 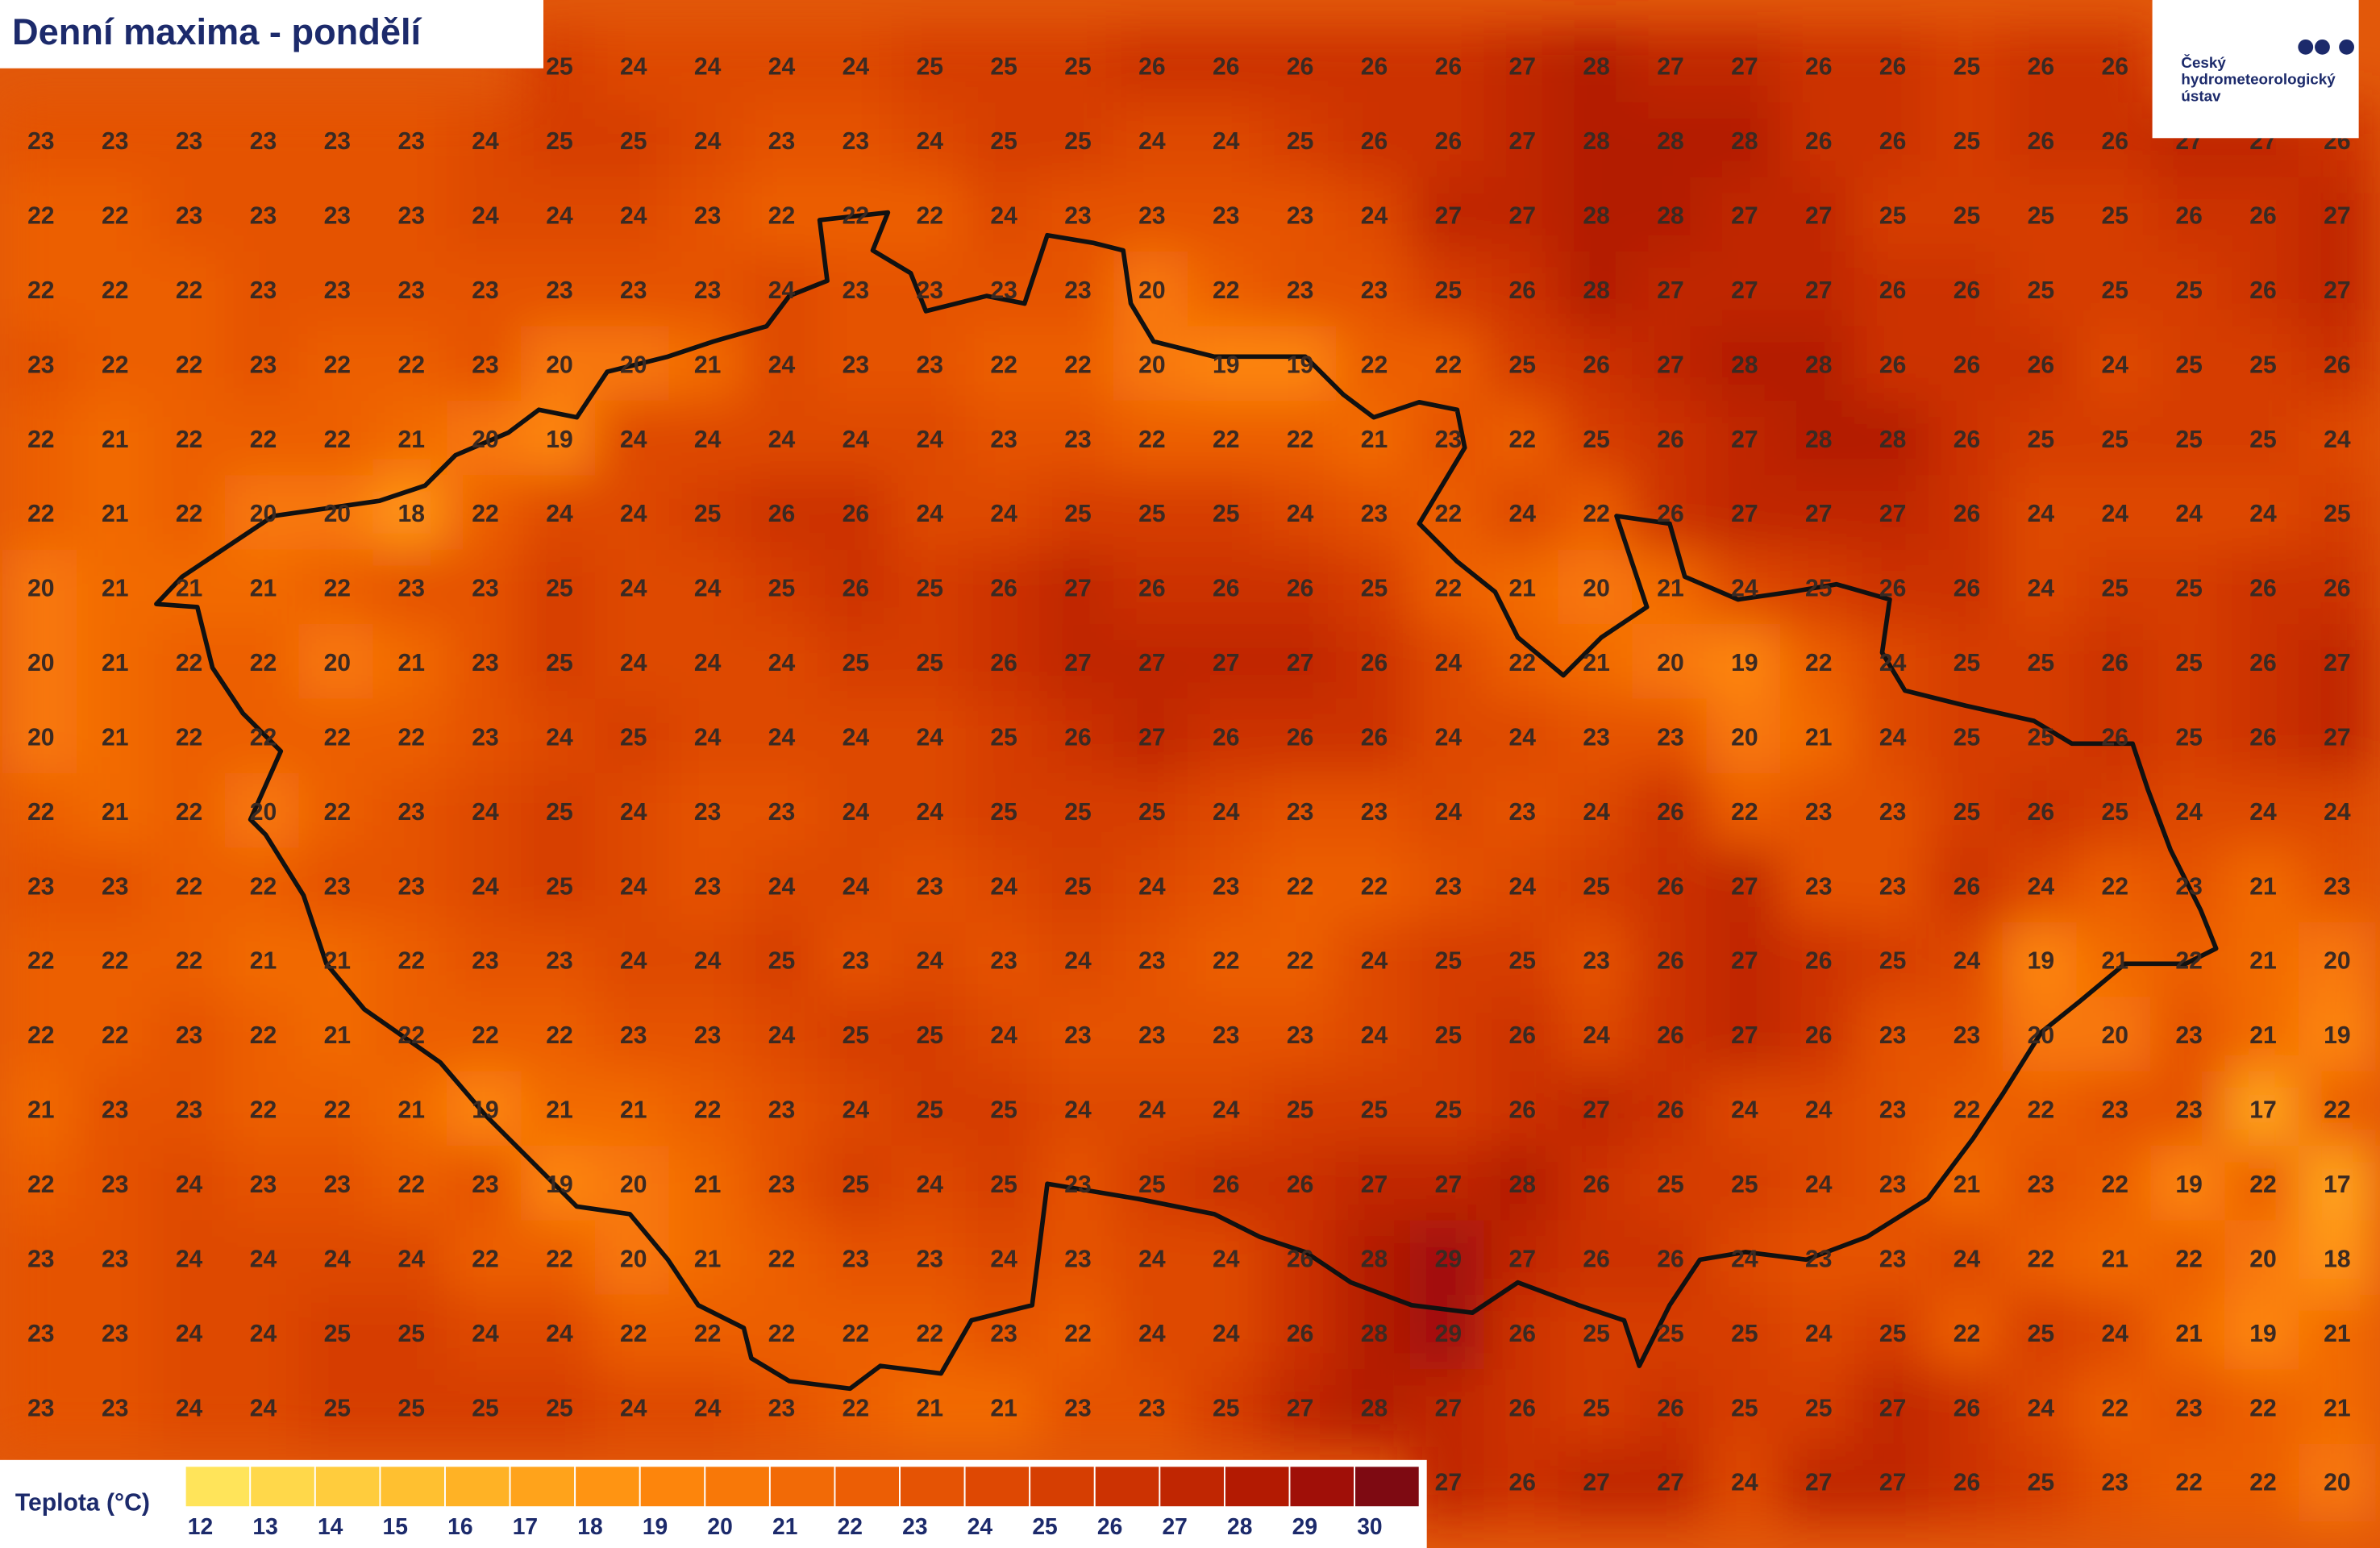 I want to click on logo-text: ústav, so click(x=2201, y=95).